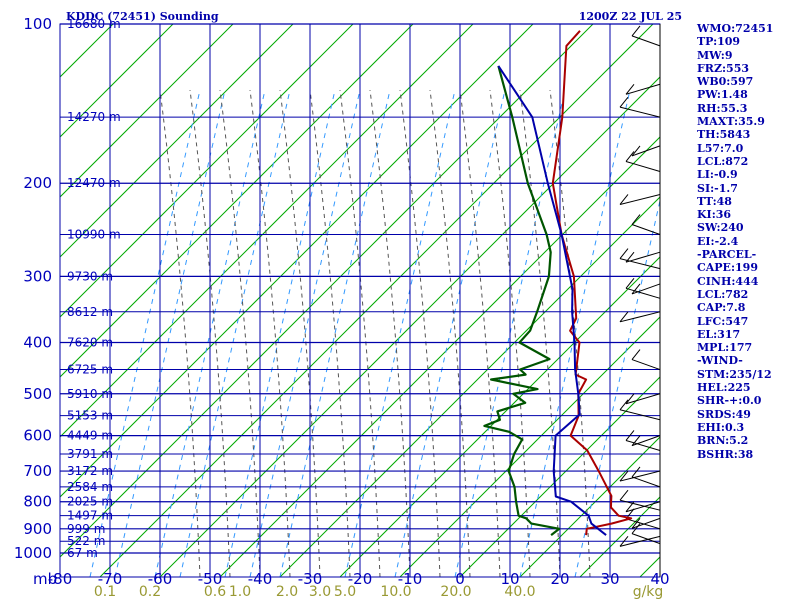  I want to click on temperature-tick-label: 20, so click(559, 579).